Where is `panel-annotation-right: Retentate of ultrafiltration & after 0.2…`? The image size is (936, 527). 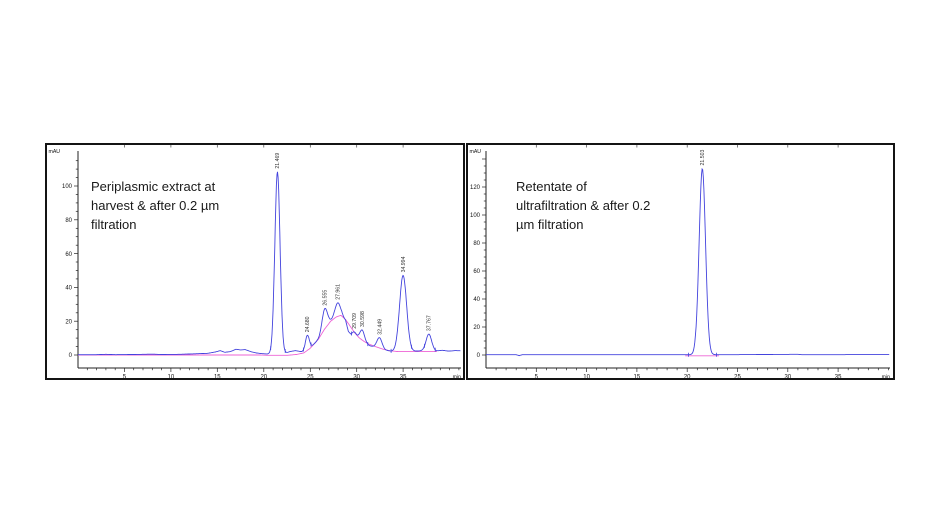
panel-annotation-right: Retentate of ultrafiltration & after 0.2… is located at coordinates (583, 205).